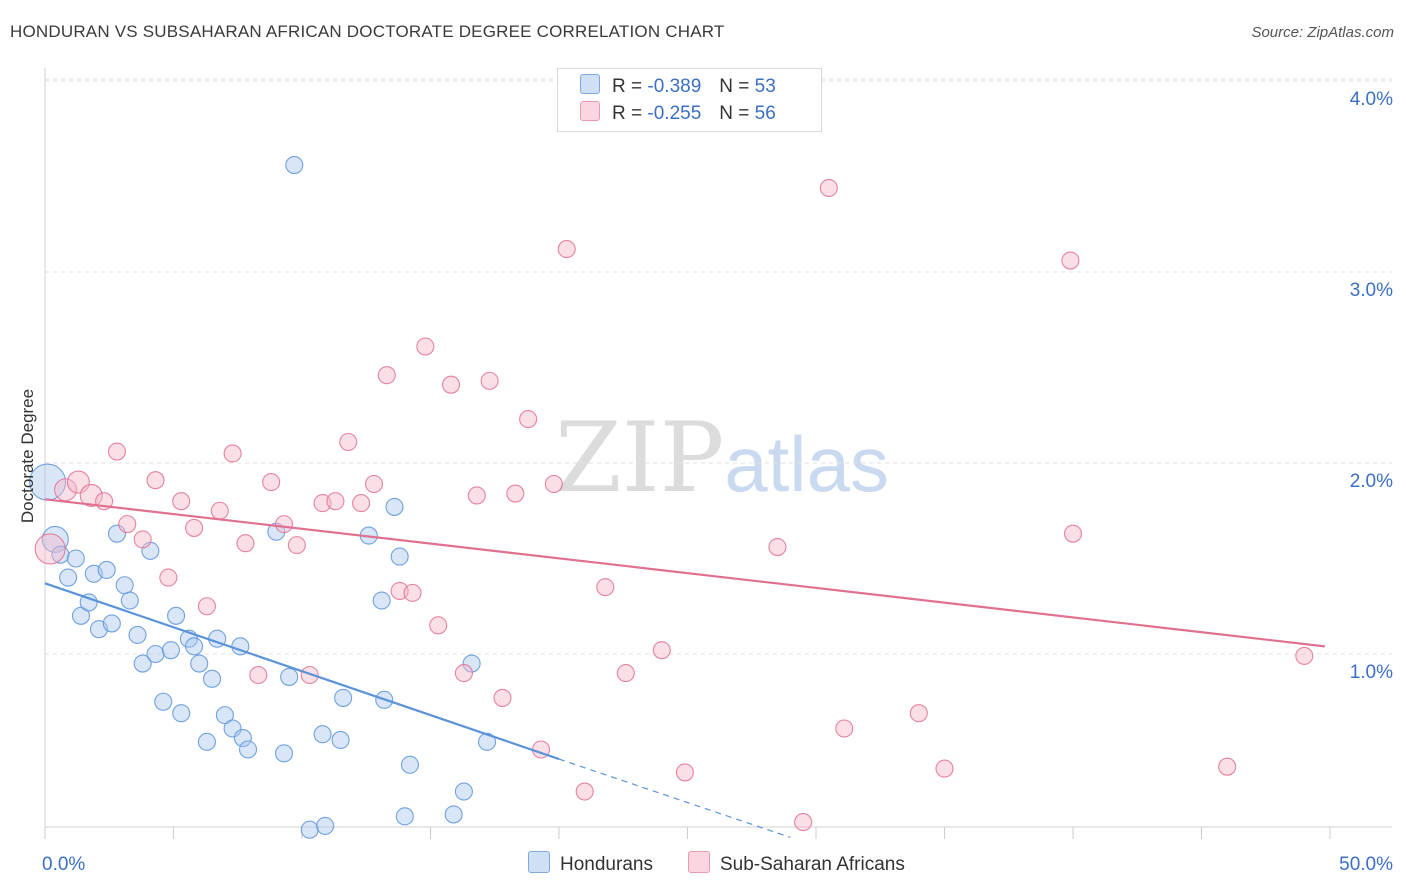 This screenshot has height=892, width=1406. Describe the element at coordinates (1371, 672) in the screenshot. I see `y-tick-label-0: 1.0%` at that location.